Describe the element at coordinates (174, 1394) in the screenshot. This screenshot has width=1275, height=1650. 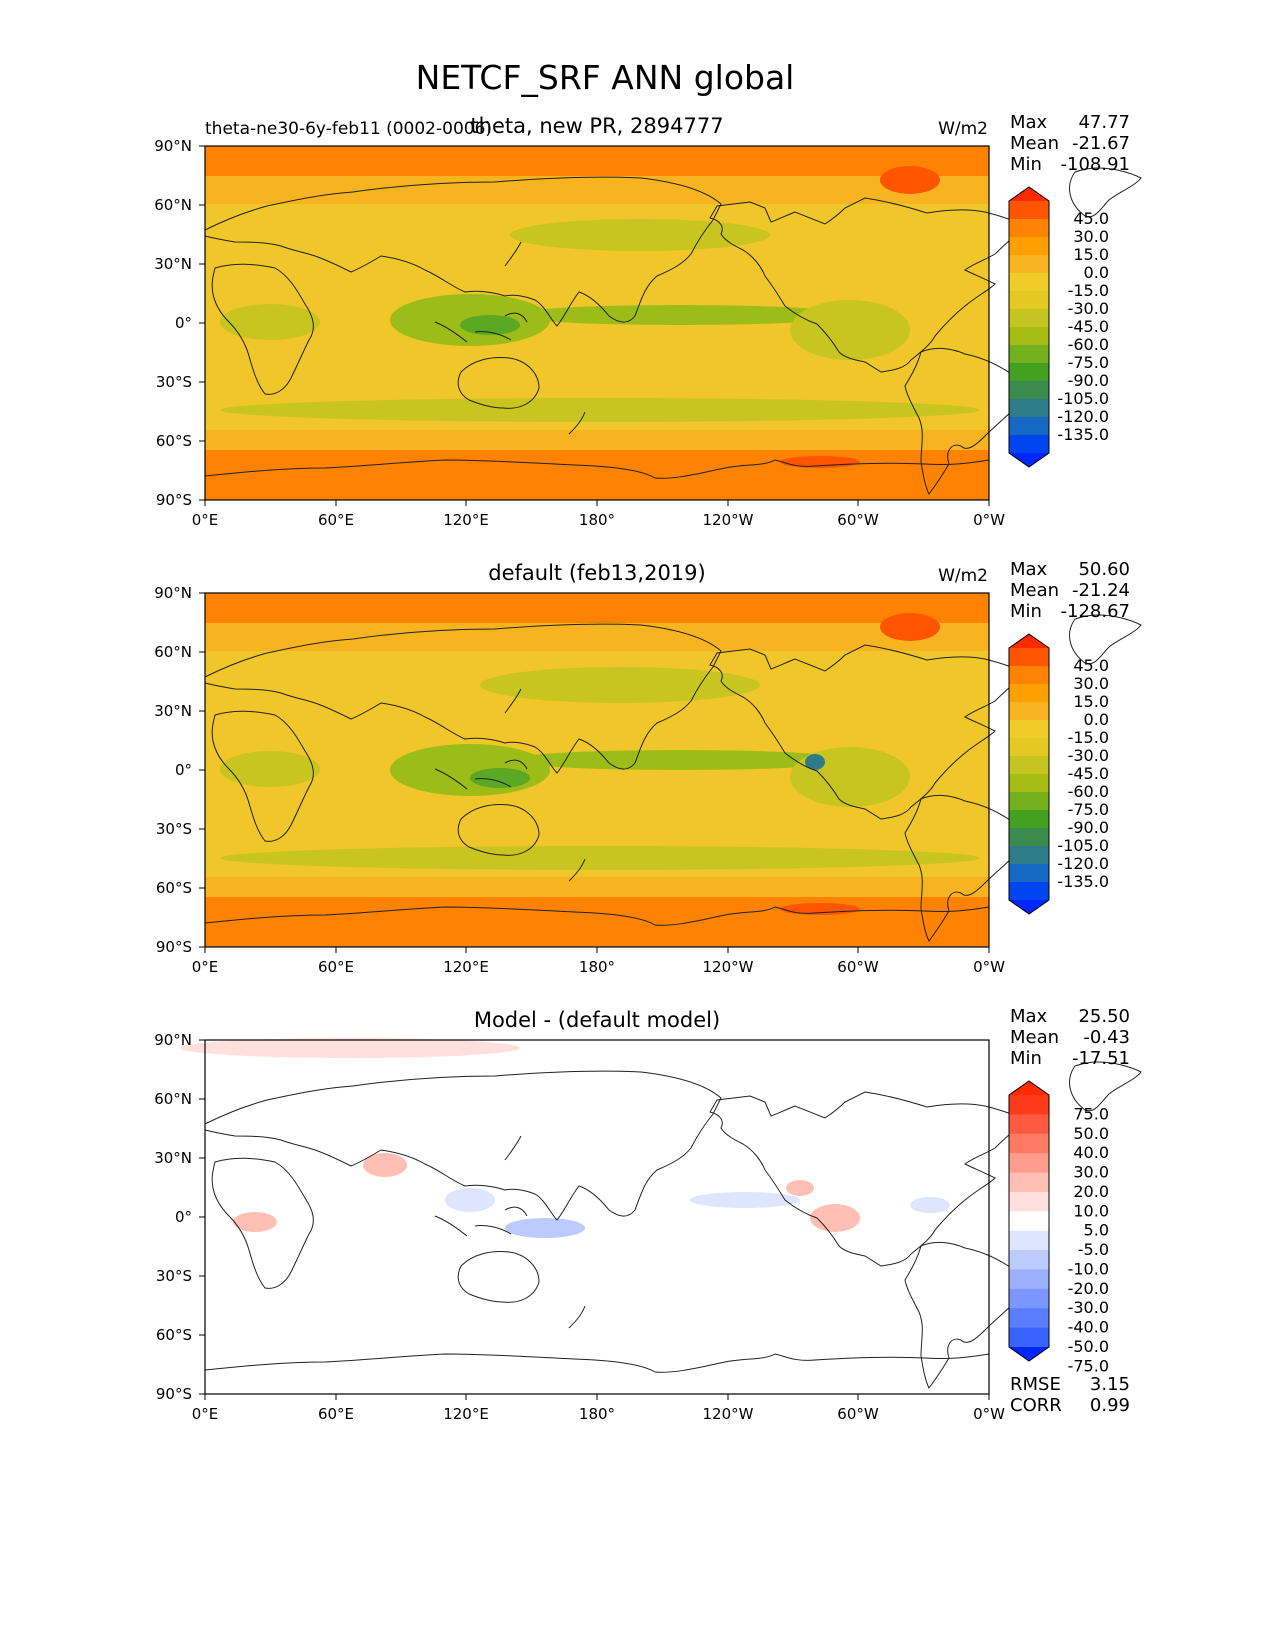
I see `panel-3-y-tick-6: 90°S` at that location.